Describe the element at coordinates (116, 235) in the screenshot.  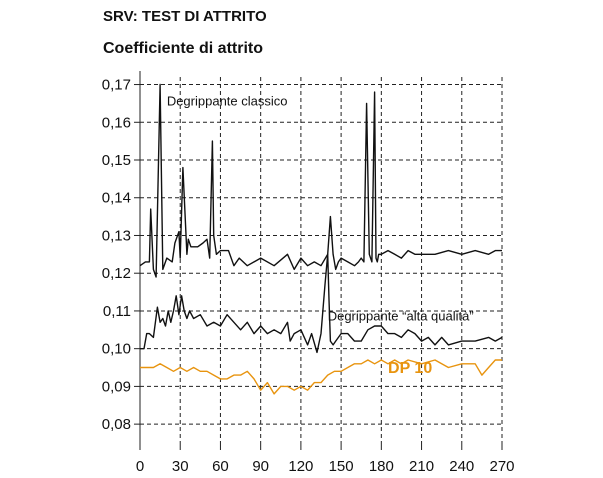
I see `y-tick-label: 0,13` at that location.